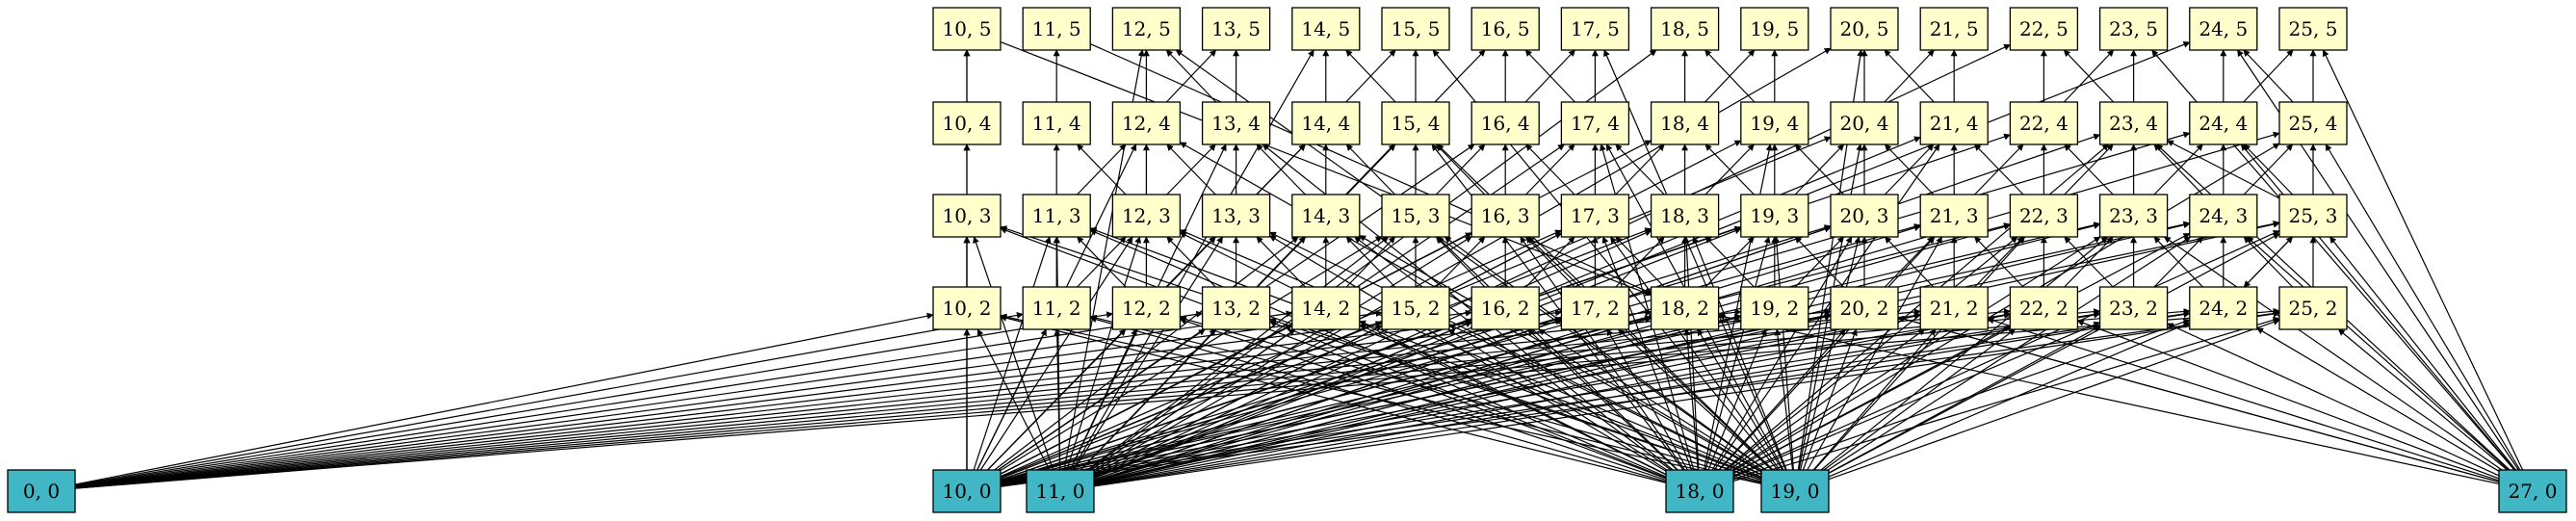  I want to click on node-19-5: 19, 5, so click(1774, 29).